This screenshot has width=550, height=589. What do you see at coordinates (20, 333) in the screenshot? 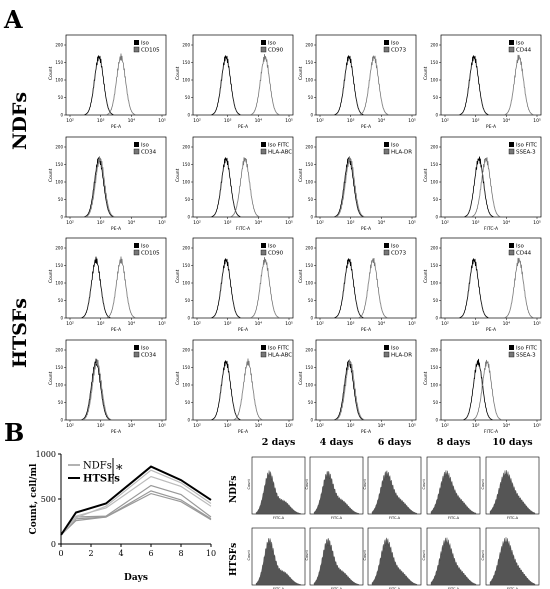
I see `row-label-htsfs: HTSFs` at bounding box center [20, 333].